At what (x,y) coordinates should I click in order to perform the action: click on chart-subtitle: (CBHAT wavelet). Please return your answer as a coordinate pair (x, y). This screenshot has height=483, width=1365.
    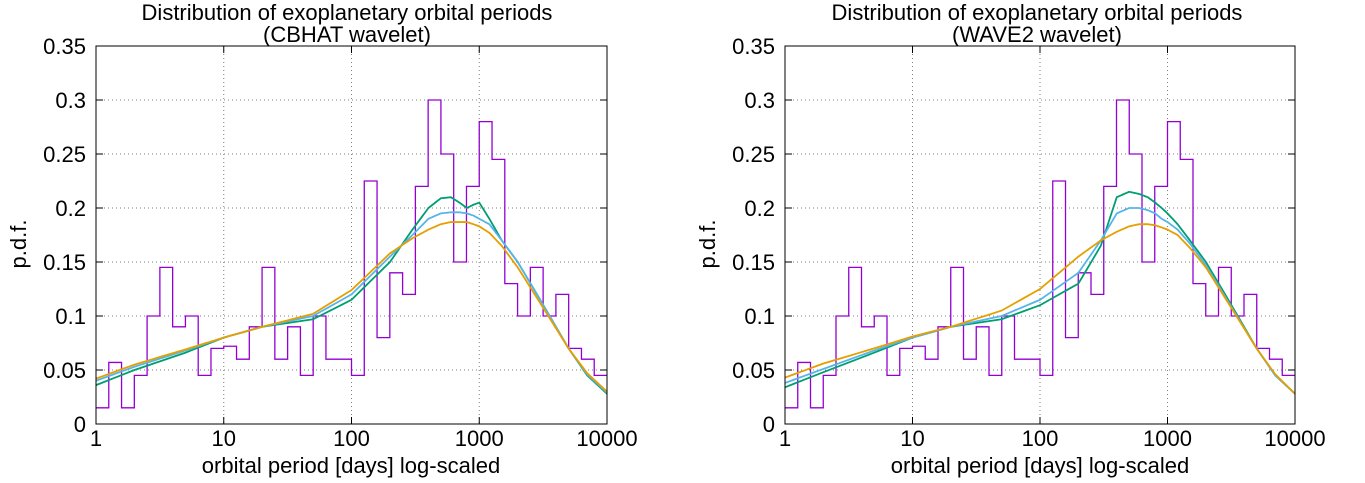
    Looking at the image, I should click on (347, 34).